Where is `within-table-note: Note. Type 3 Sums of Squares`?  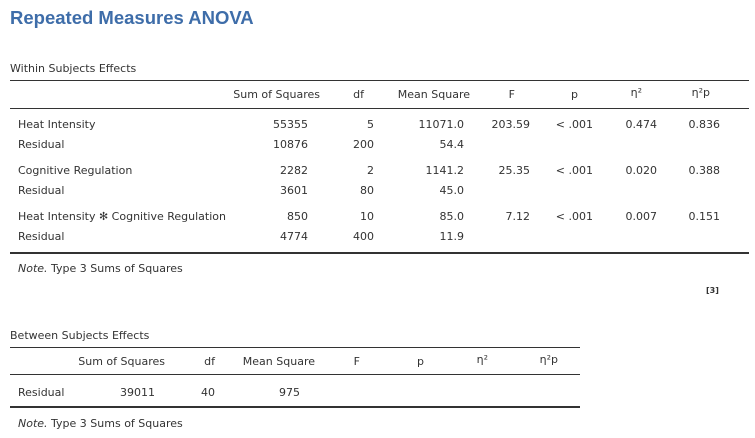 within-table-note: Note. Type 3 Sums of Squares is located at coordinates (100, 268).